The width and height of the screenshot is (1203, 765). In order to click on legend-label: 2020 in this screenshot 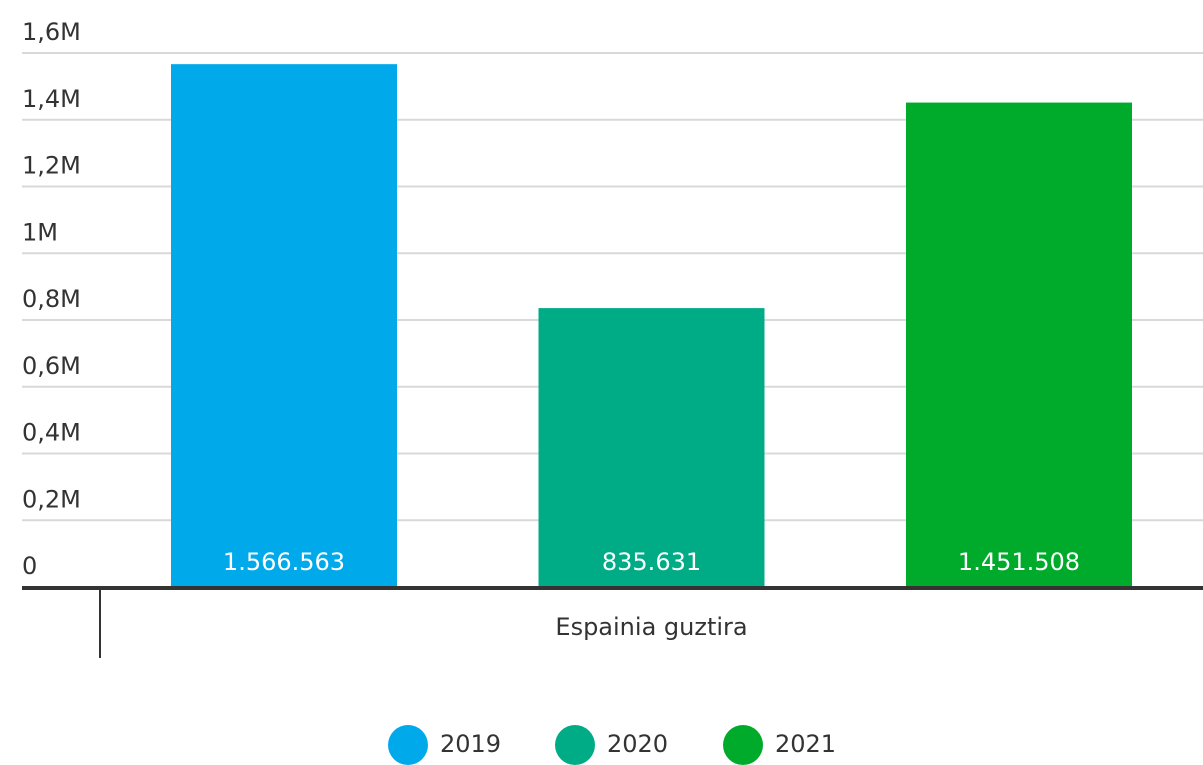, I will do `click(637, 744)`.